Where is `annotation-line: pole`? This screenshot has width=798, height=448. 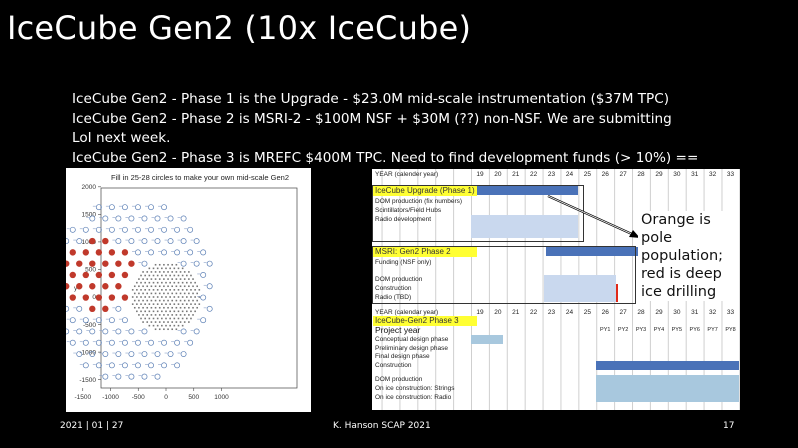 annotation-line: pole is located at coordinates (657, 238).